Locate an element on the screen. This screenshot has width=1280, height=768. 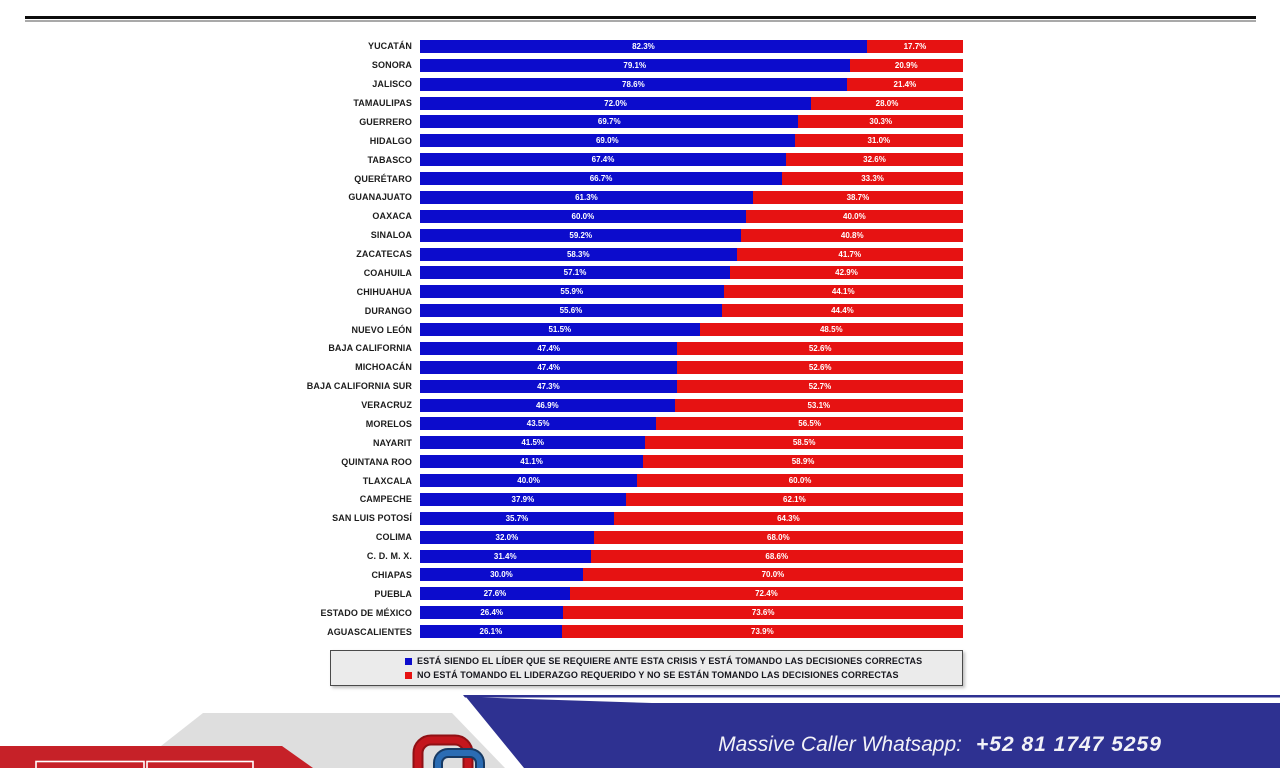
category-label: SONORA is located at coordinates (391, 65).